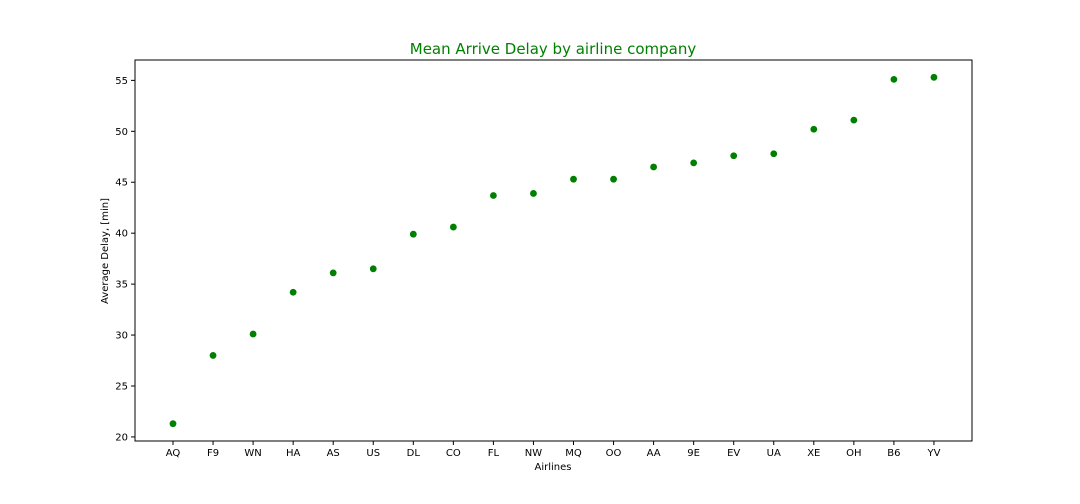  I want to click on x-tick-label: AQ, so click(173, 453).